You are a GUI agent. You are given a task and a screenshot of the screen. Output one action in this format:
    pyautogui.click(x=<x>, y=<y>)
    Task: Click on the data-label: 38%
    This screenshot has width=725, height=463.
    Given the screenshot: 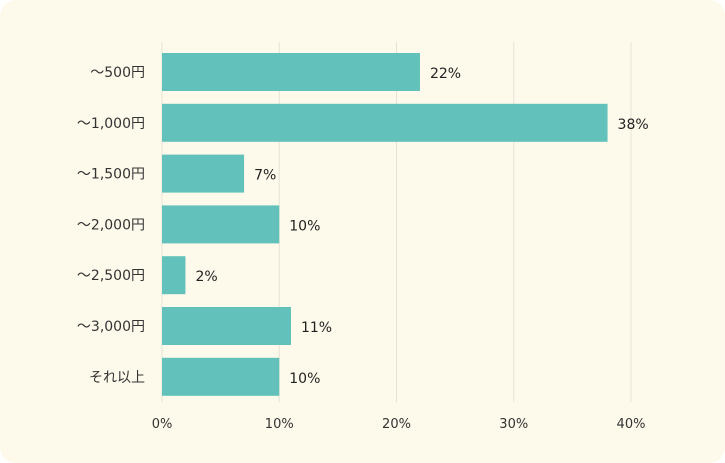 What is the action you would take?
    pyautogui.click(x=633, y=125)
    